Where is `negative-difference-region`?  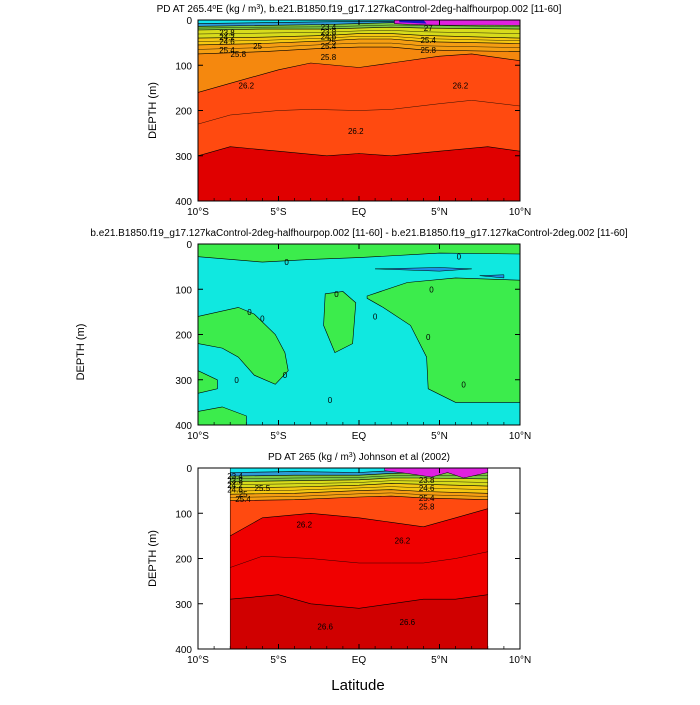 negative-difference-region is located at coordinates (492, 276).